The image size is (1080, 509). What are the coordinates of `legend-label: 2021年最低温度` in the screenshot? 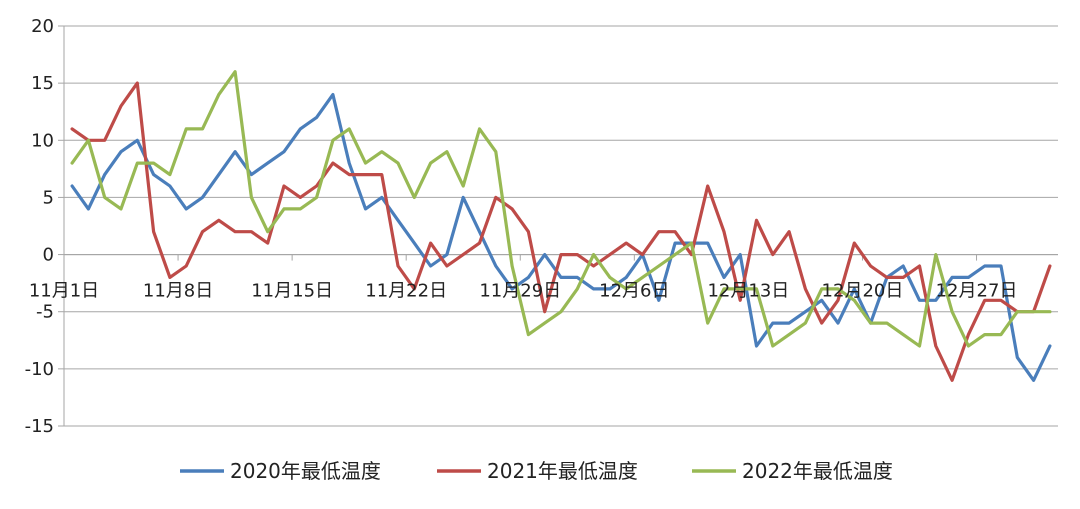 It's located at (562, 471).